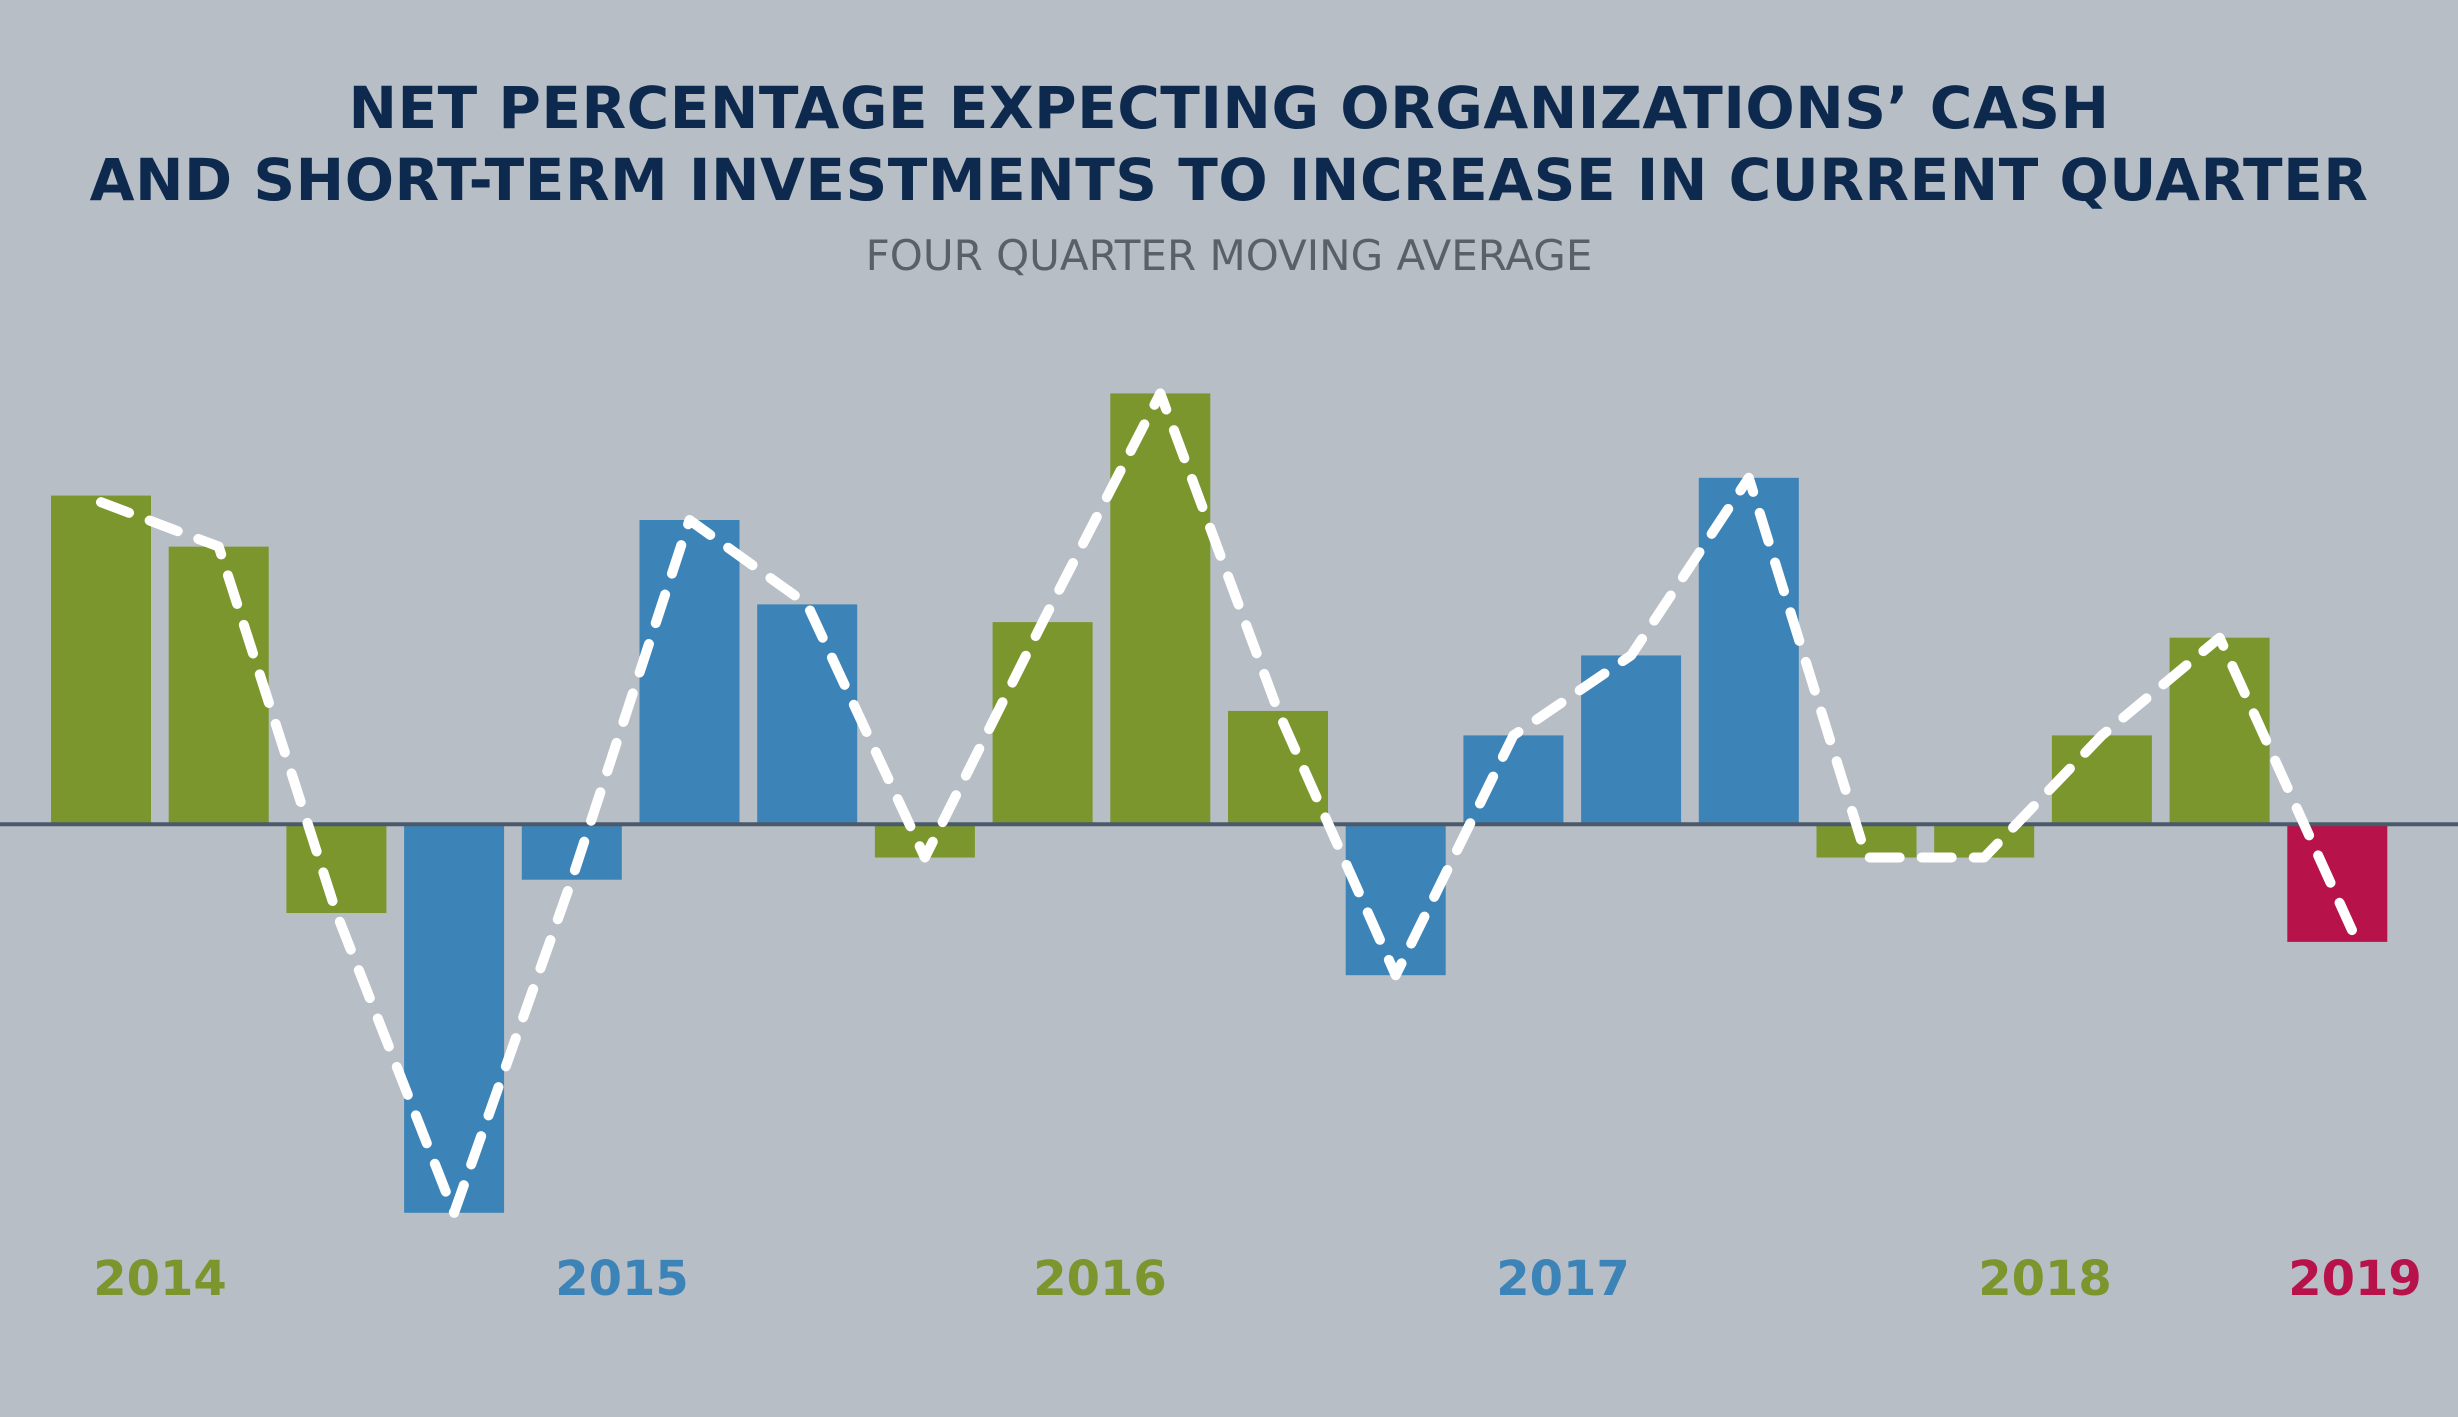 This screenshot has width=2458, height=1417. Describe the element at coordinates (1513, 780) in the screenshot. I see `bar-2017-q1` at that location.